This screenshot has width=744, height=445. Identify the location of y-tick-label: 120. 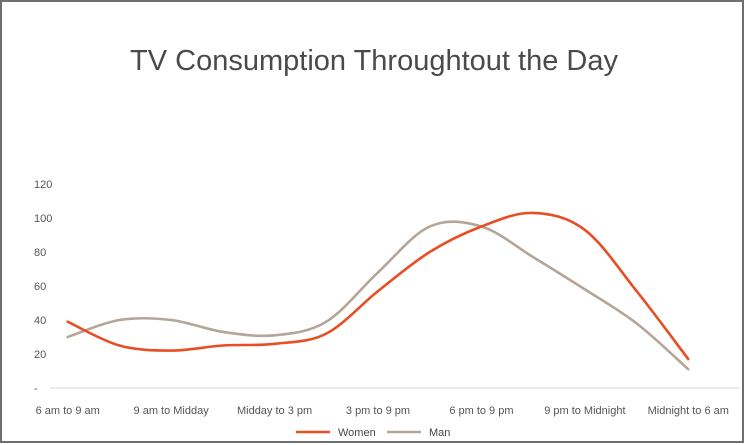
(43, 185).